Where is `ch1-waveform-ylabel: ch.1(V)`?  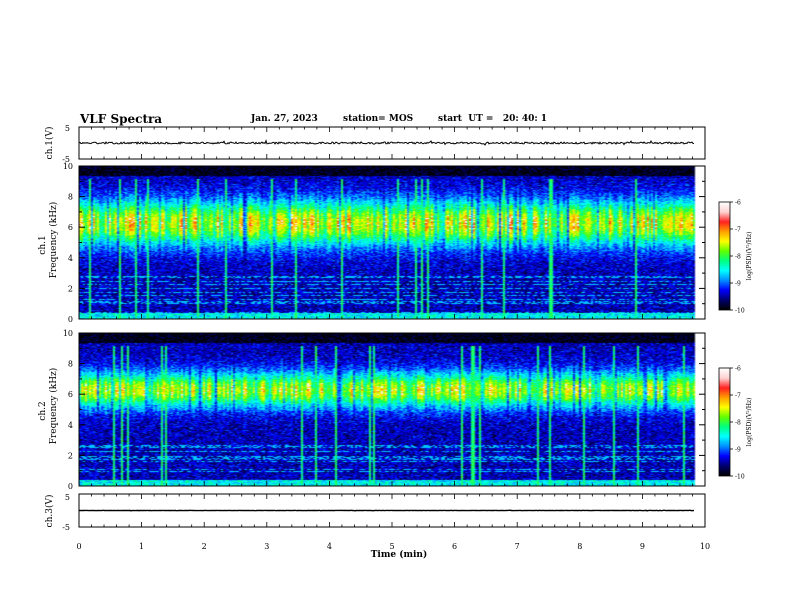
ch1-waveform-ylabel: ch.1(V) is located at coordinates (49, 143).